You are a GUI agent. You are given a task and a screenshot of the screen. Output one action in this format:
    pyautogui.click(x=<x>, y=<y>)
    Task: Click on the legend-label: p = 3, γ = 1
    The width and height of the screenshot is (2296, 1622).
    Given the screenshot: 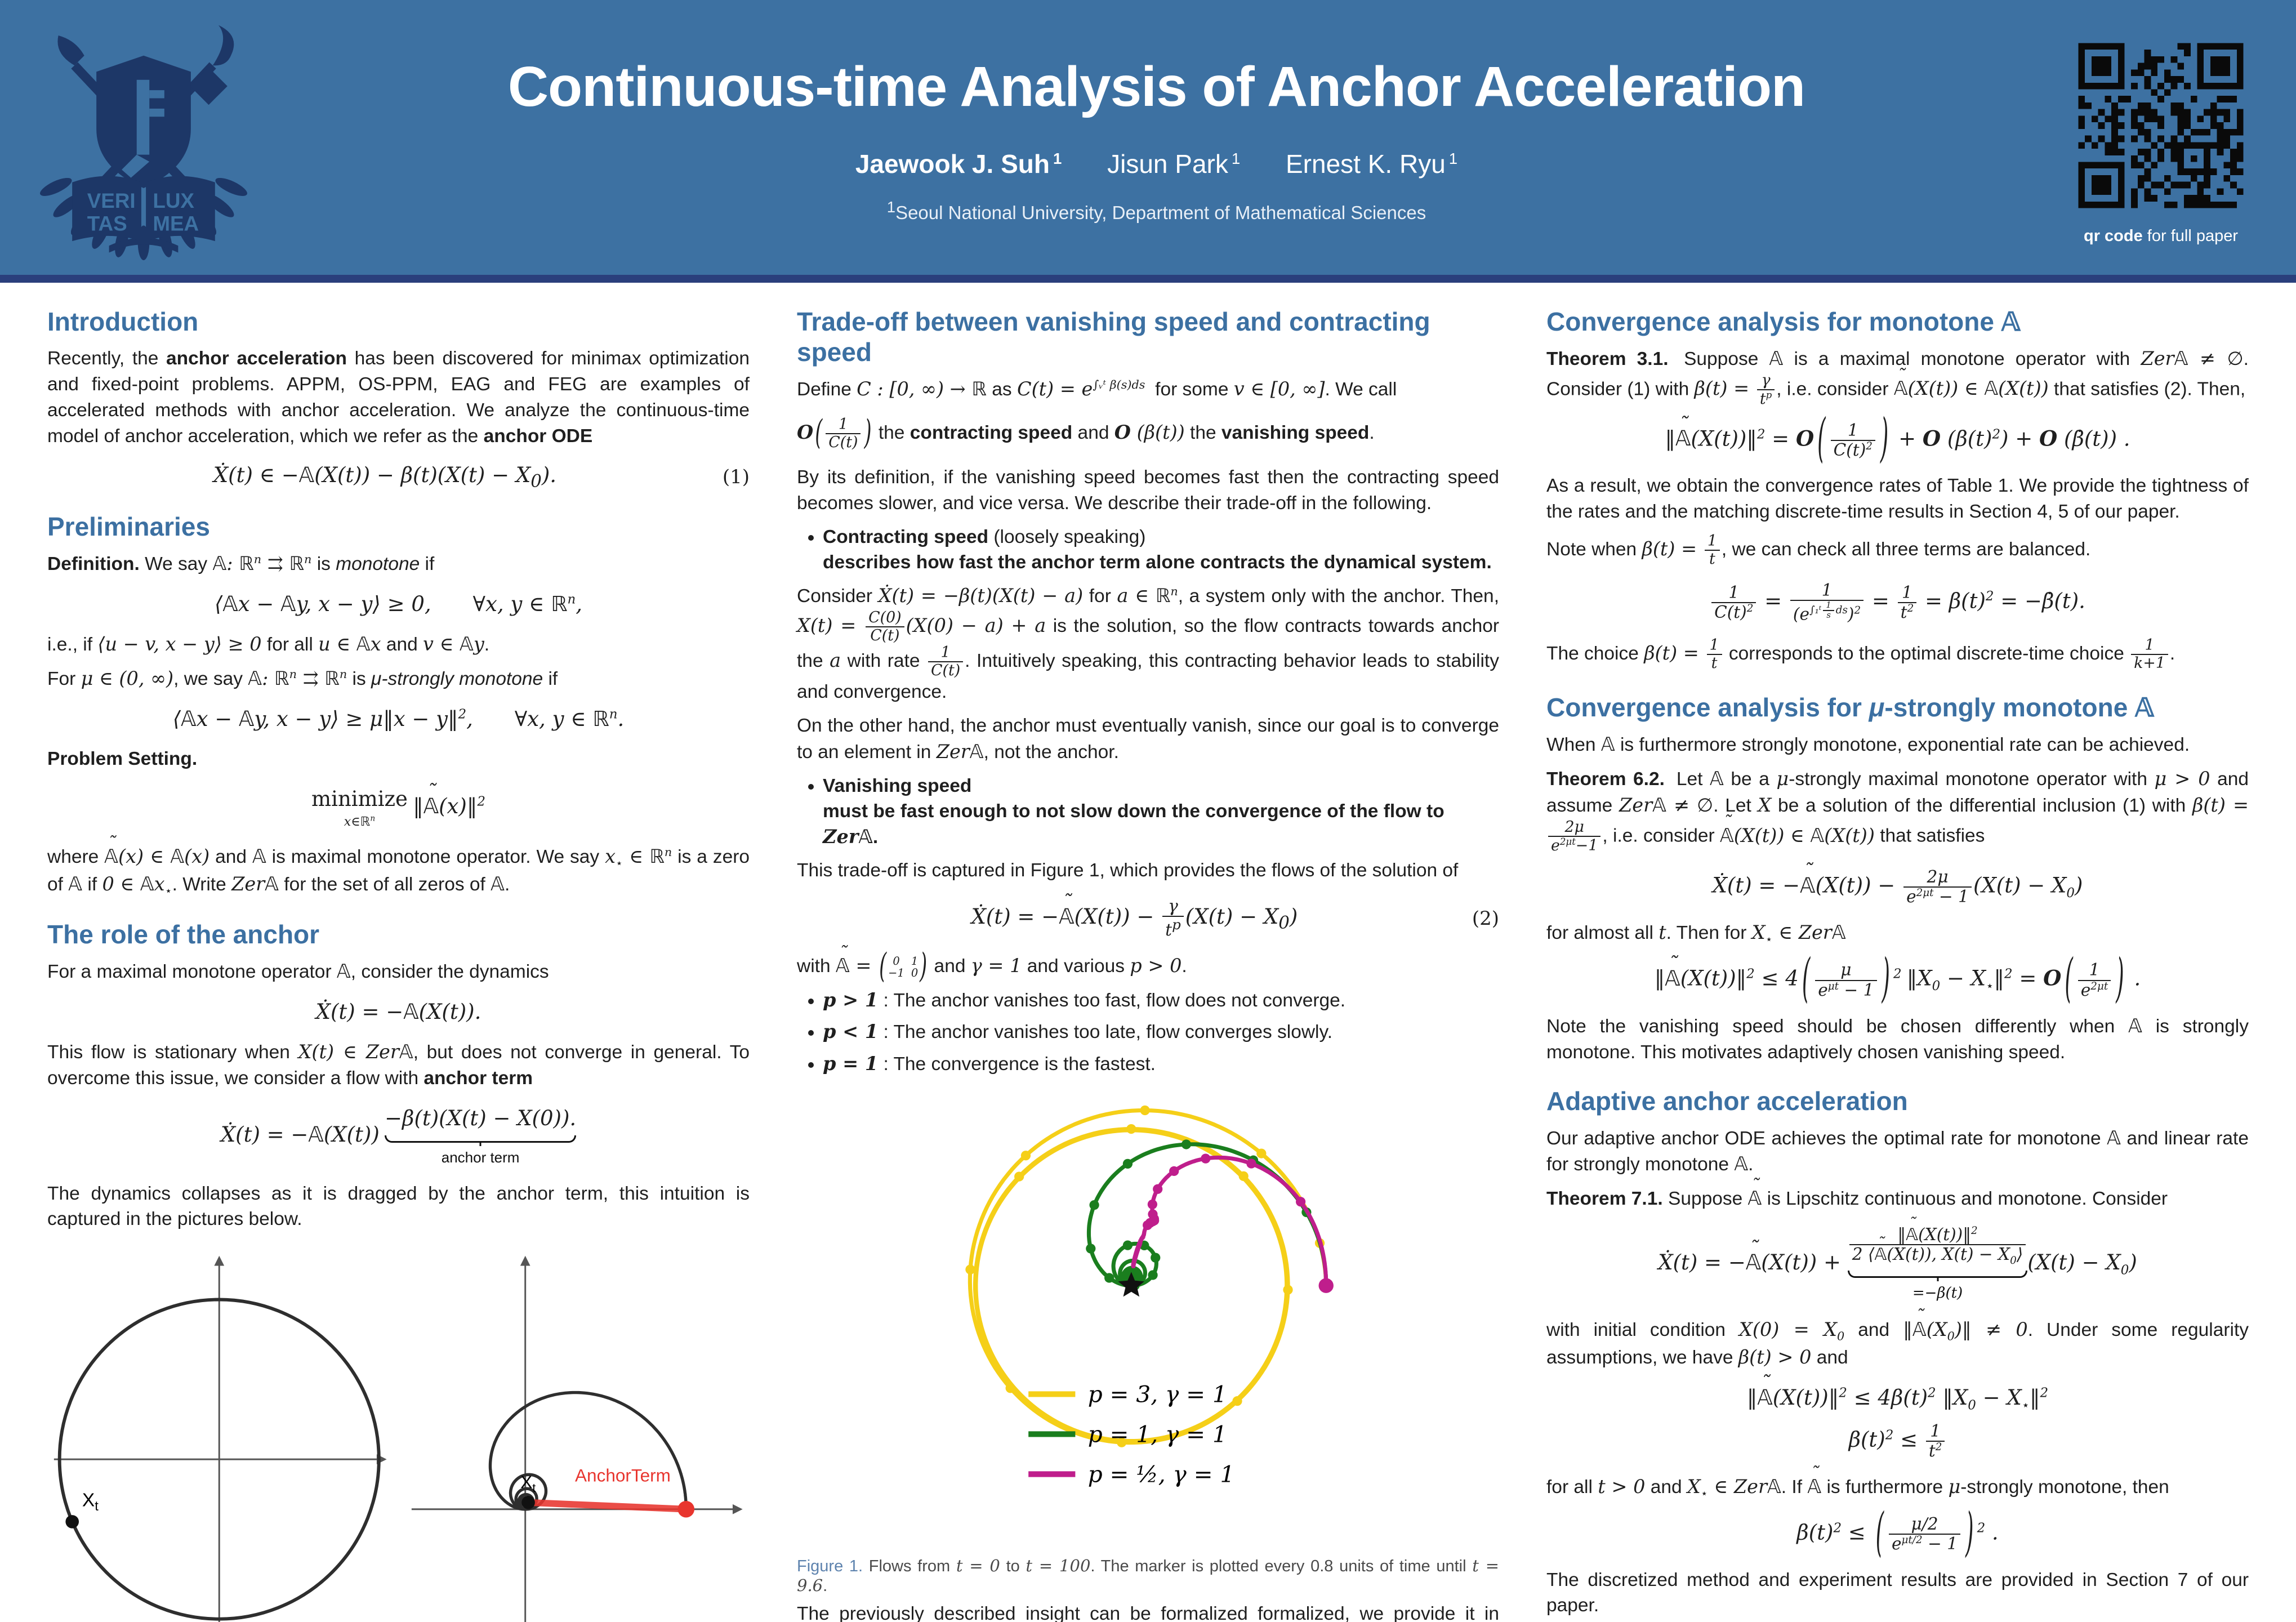 What is the action you would take?
    pyautogui.click(x=1158, y=1394)
    